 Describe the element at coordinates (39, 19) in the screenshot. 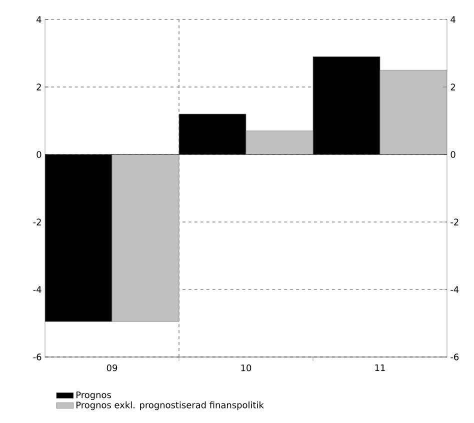

I see `y-tick-label: 4` at that location.